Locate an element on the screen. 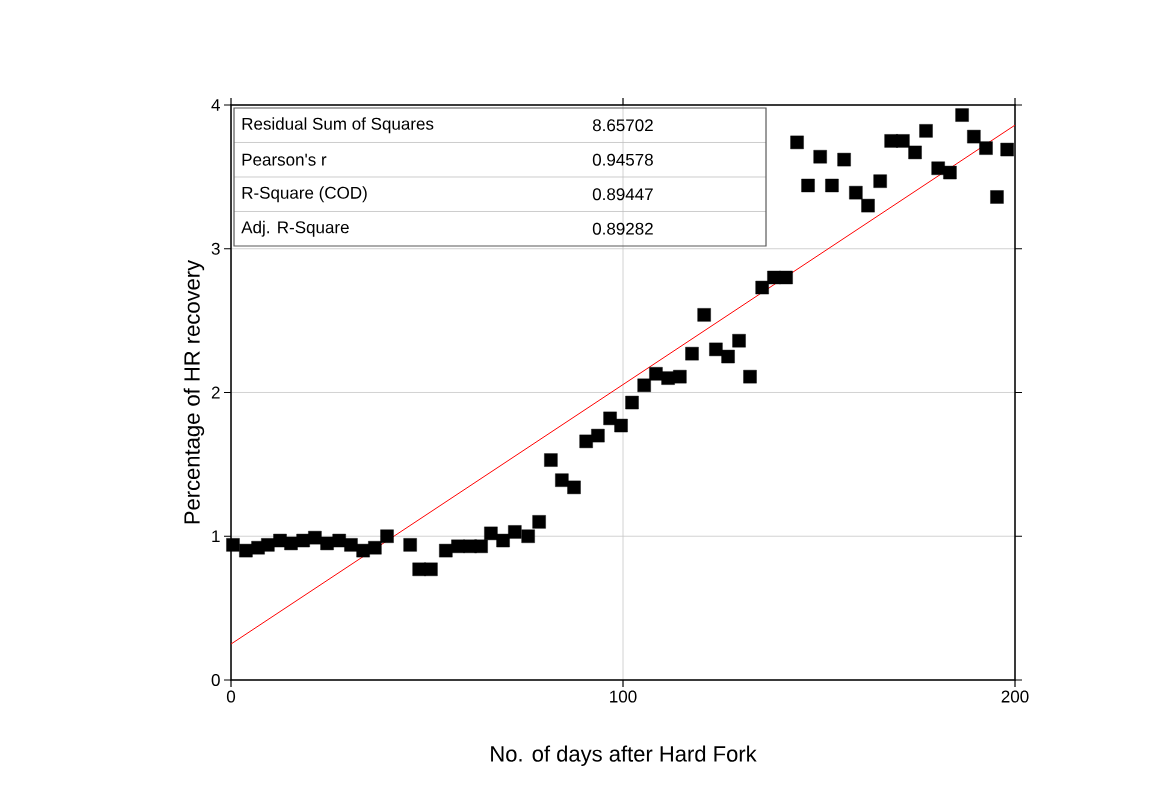  annotation: 0.94578 is located at coordinates (622, 159).